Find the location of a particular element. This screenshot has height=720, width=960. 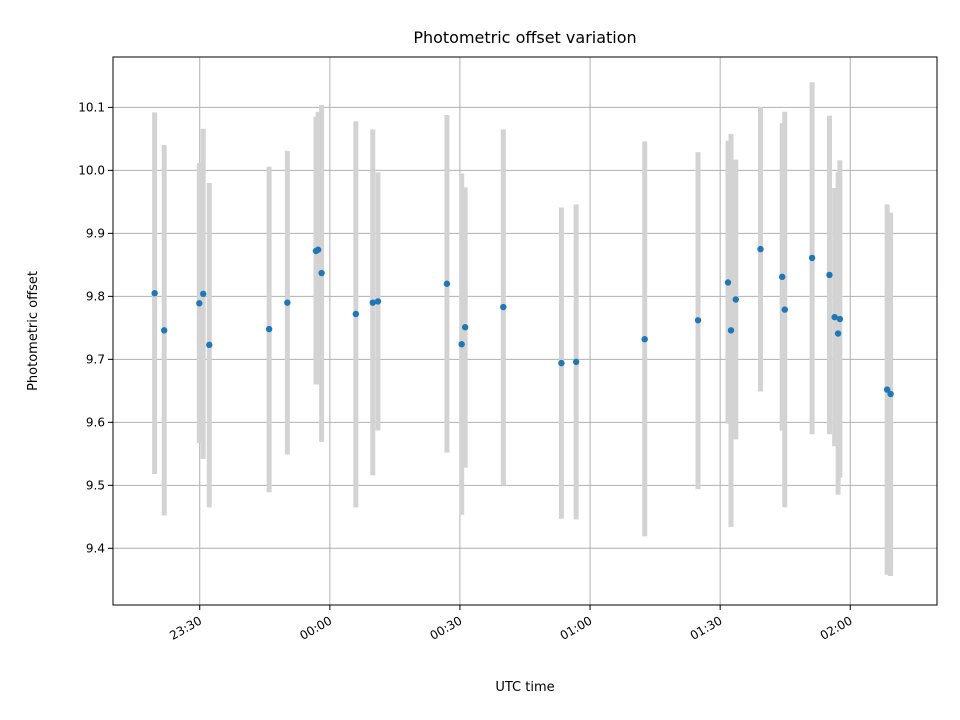

y-tick-label: 9.8 is located at coordinates (95, 296).